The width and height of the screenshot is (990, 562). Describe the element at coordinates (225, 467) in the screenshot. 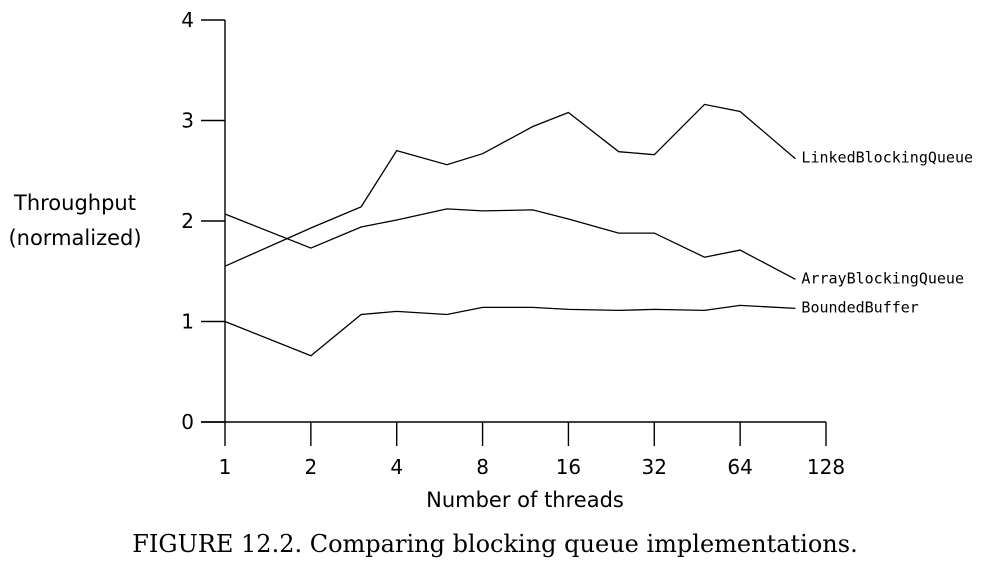

I see `x-tick-label: 1` at that location.